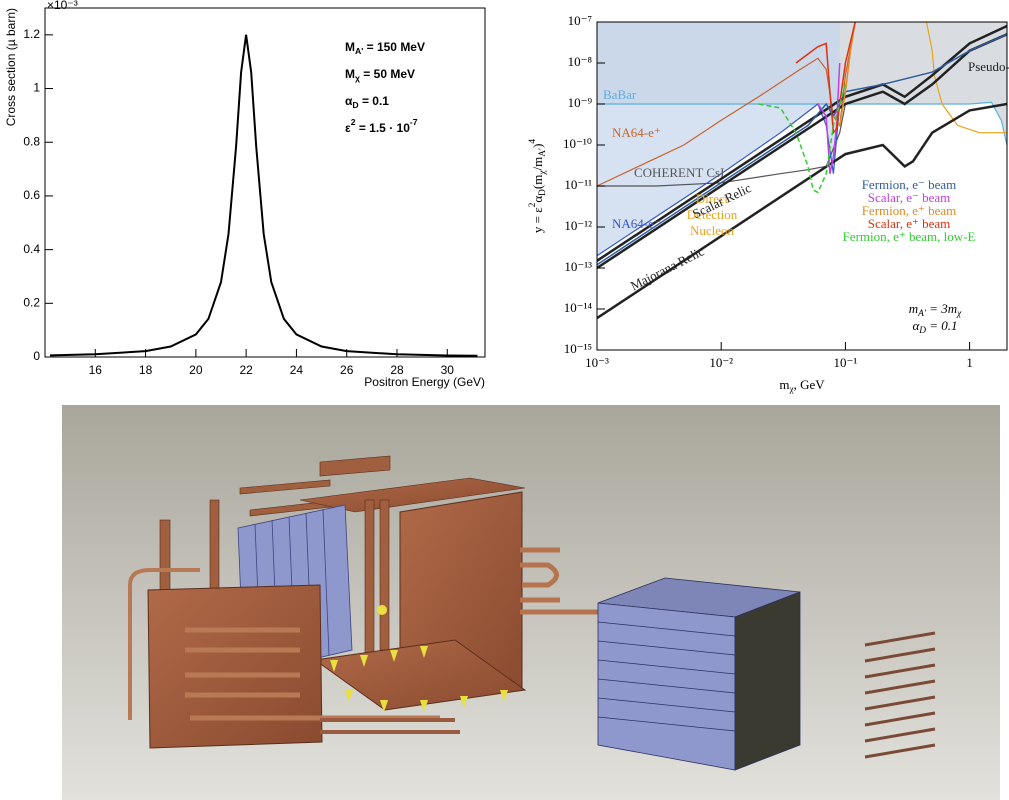 Image resolution: width=1009 pixels, height=800 pixels. Describe the element at coordinates (196, 370) in the screenshot. I see `x-tick-label: 20` at that location.